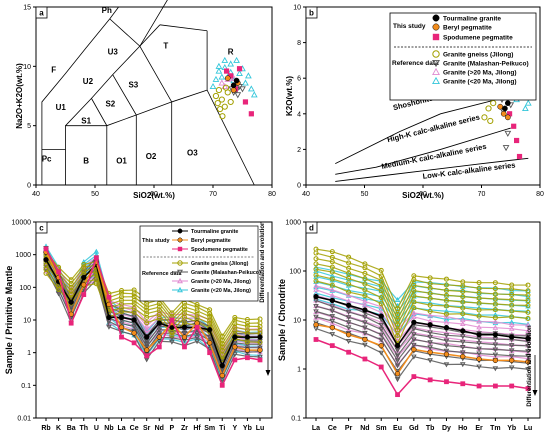  What do you see at coordinates (180, 280) in the screenshot?
I see `legend-marker` at bounding box center [180, 280].